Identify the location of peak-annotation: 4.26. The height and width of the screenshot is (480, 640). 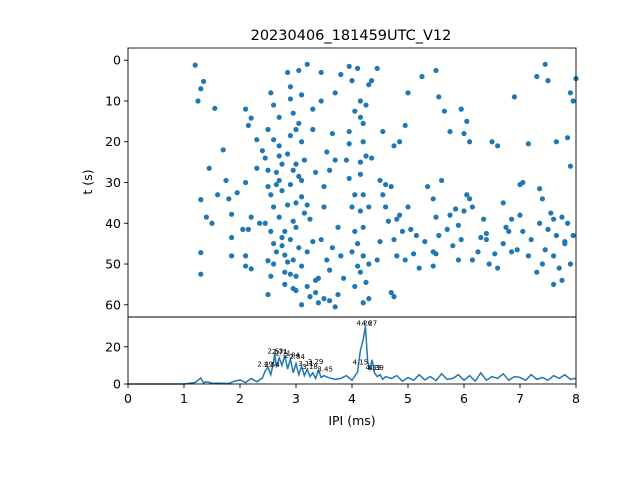
(365, 323).